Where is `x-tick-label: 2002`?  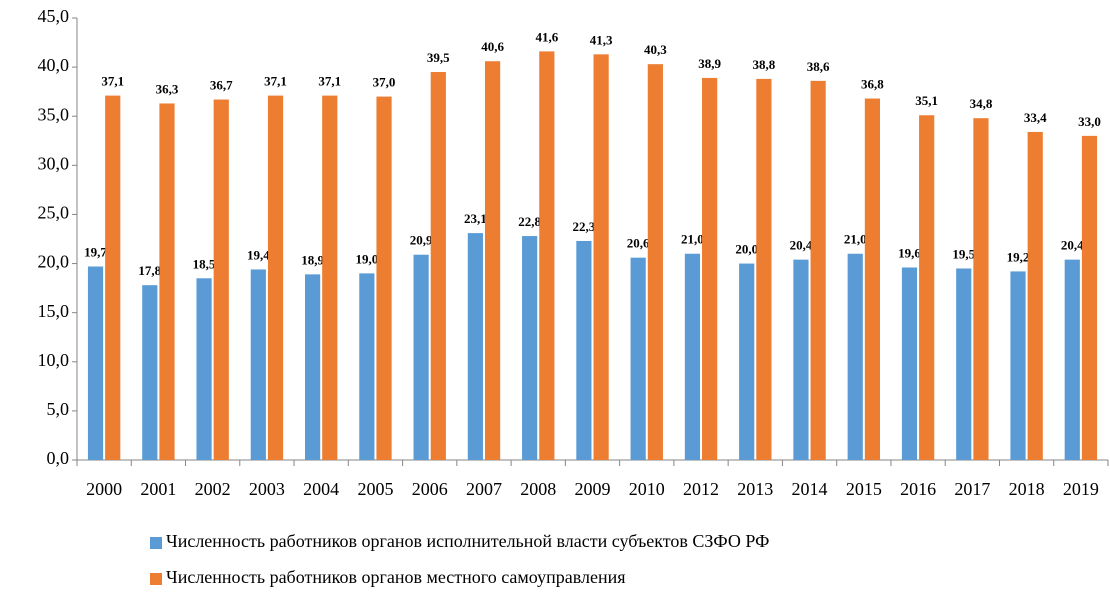 x-tick-label: 2002 is located at coordinates (213, 489).